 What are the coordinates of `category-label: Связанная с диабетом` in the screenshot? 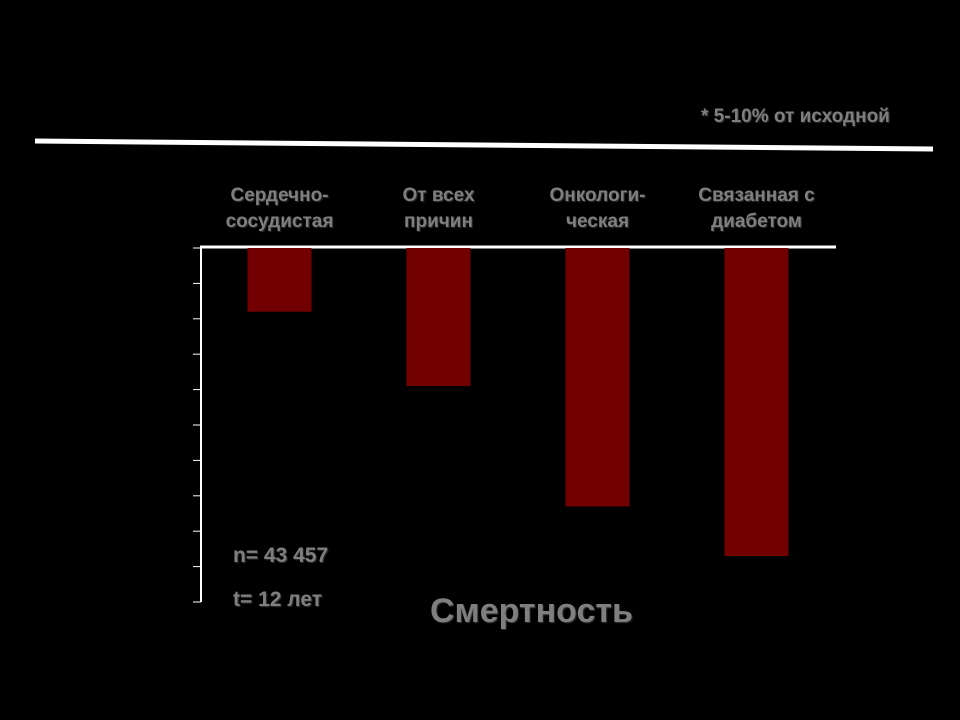 It's located at (756, 208).